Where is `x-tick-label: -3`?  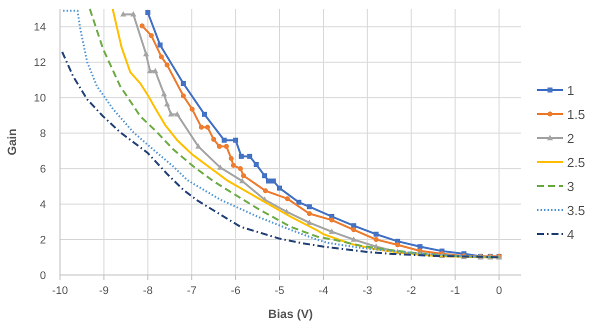 x-tick-label: -3 is located at coordinates (367, 291).